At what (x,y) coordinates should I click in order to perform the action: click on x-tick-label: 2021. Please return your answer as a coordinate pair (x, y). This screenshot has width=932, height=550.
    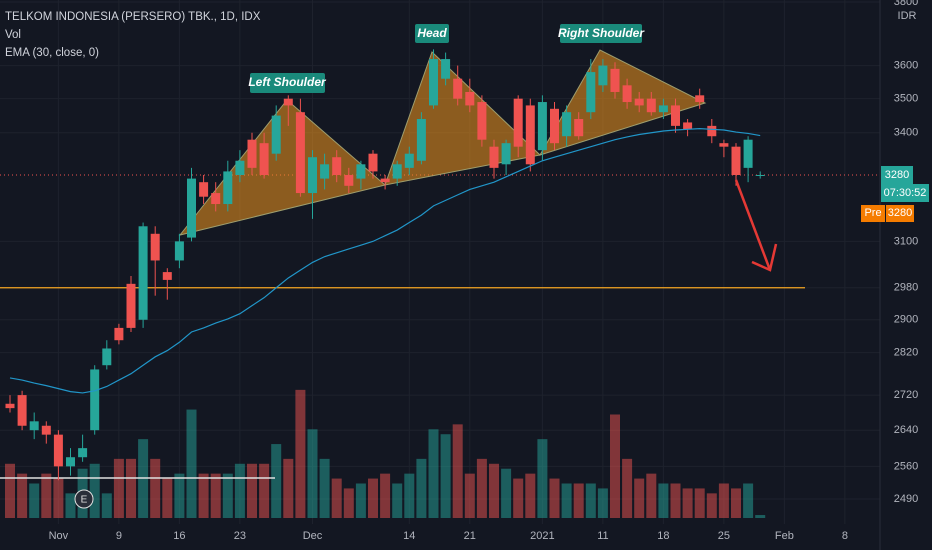
    Looking at the image, I should click on (542, 536).